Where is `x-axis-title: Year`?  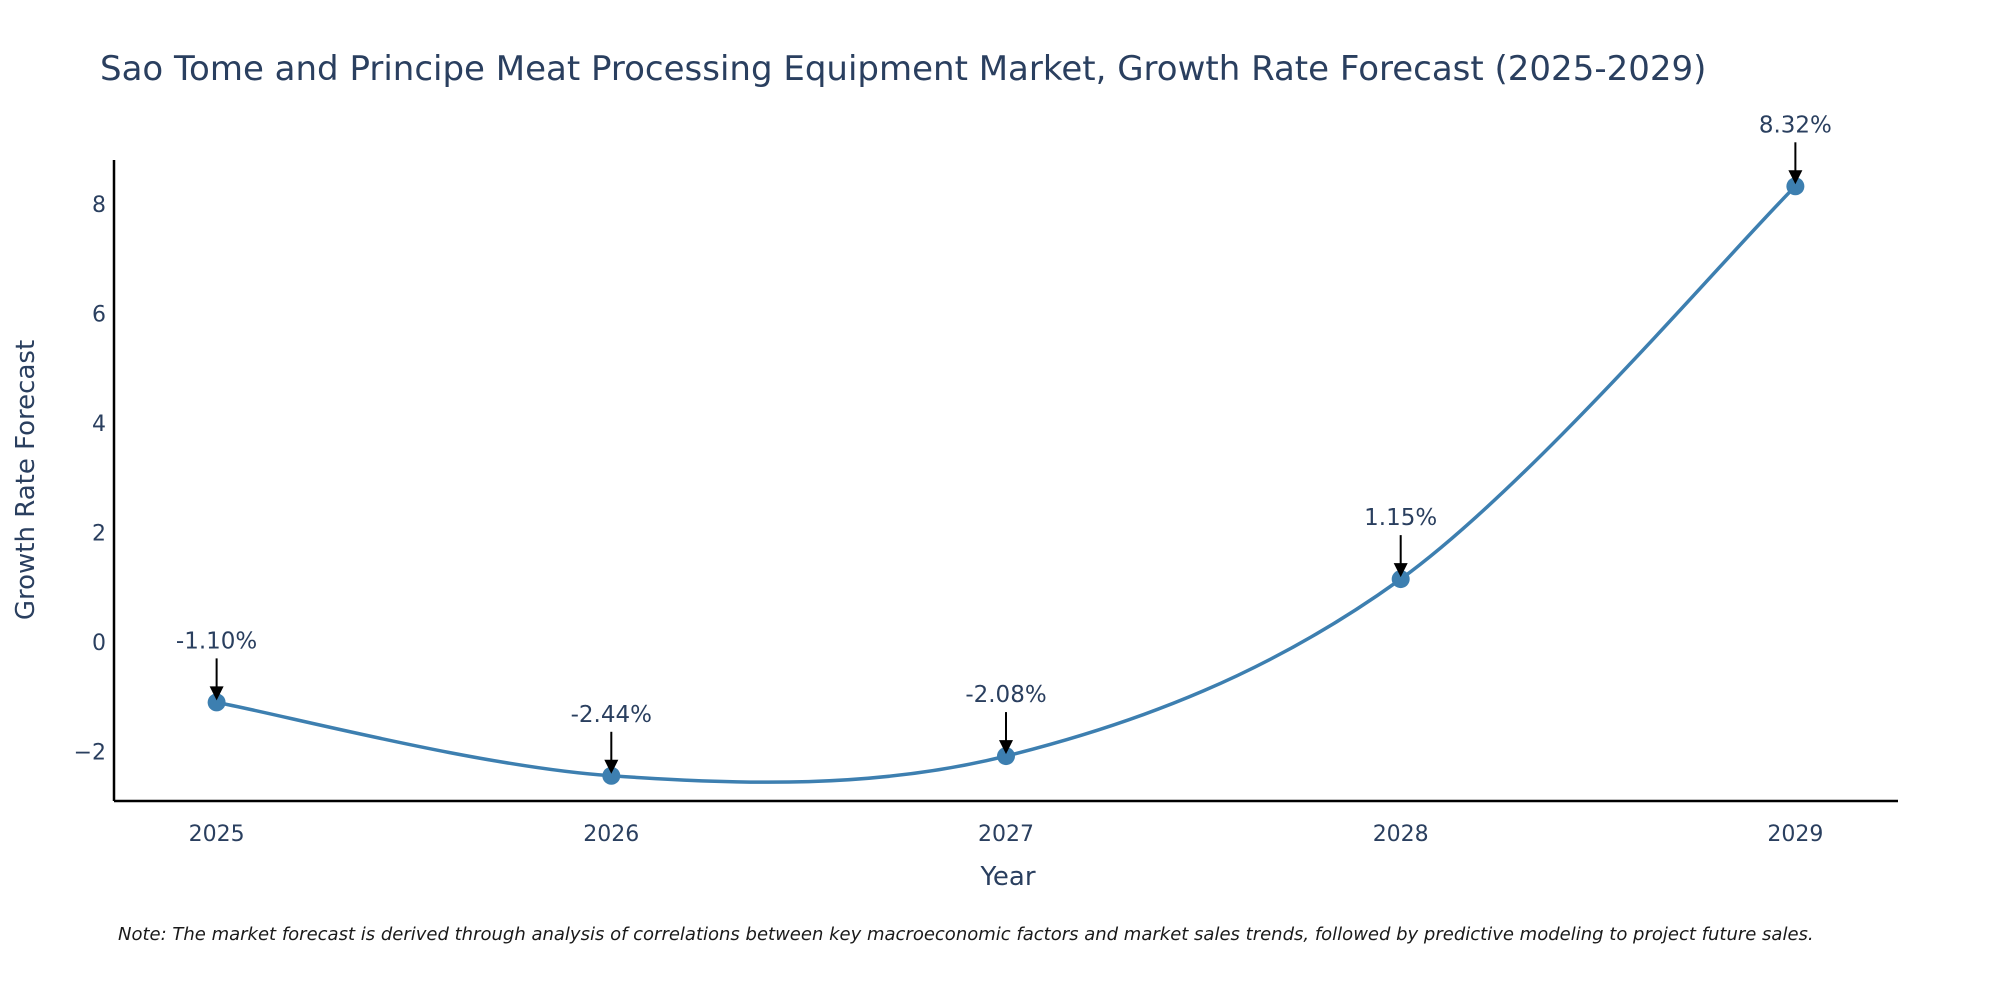
x-axis-title: Year is located at coordinates (1007, 877).